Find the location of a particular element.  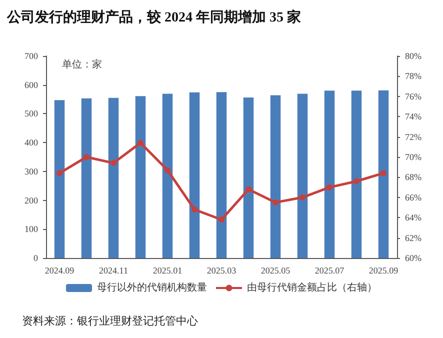

y-tick-label: 700 is located at coordinates (31, 56).